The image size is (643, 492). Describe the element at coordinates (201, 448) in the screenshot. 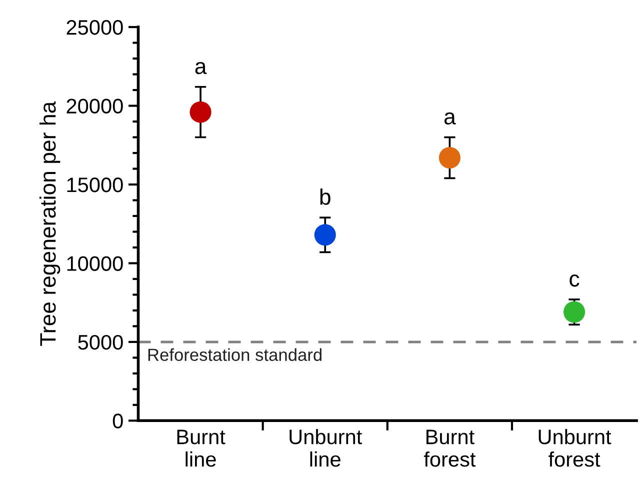

I see `x-tick-label: Burnt line` at that location.